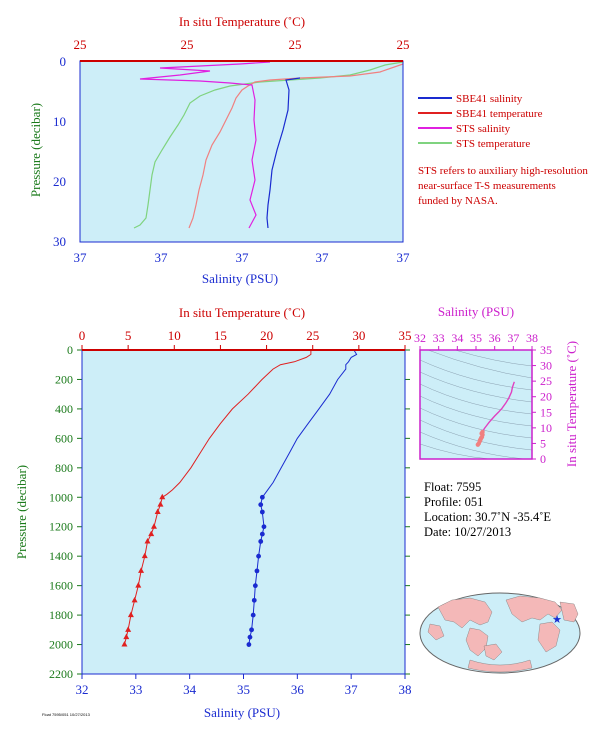  What do you see at coordinates (476, 311) in the screenshot?
I see `ts-sal-axis-label: Salinity (PSU)` at bounding box center [476, 311].